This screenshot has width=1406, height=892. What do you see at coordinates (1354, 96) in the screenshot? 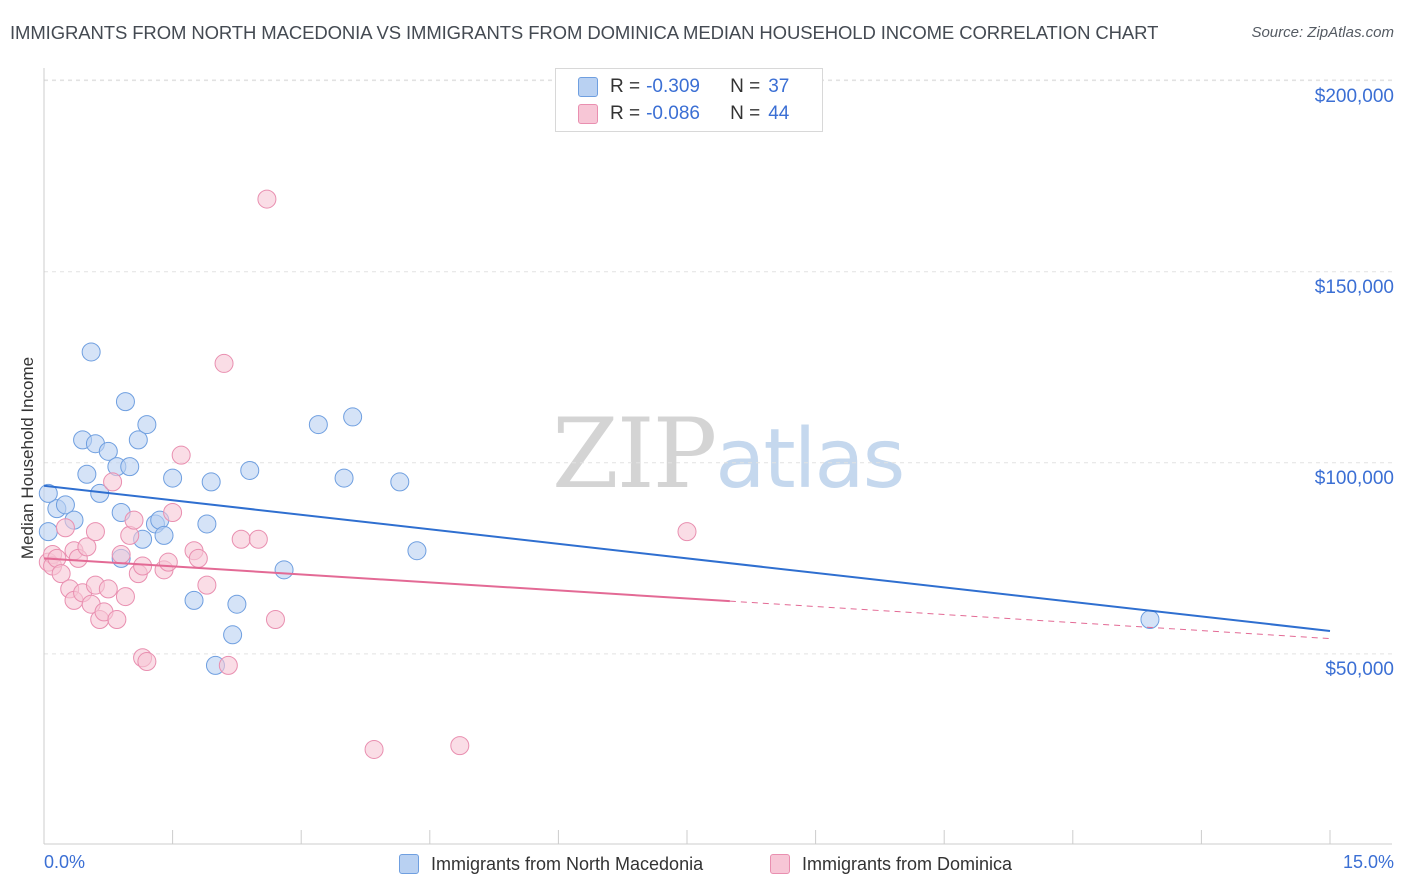
I see `y-tick-label-200000: $200,000` at bounding box center [1354, 96].